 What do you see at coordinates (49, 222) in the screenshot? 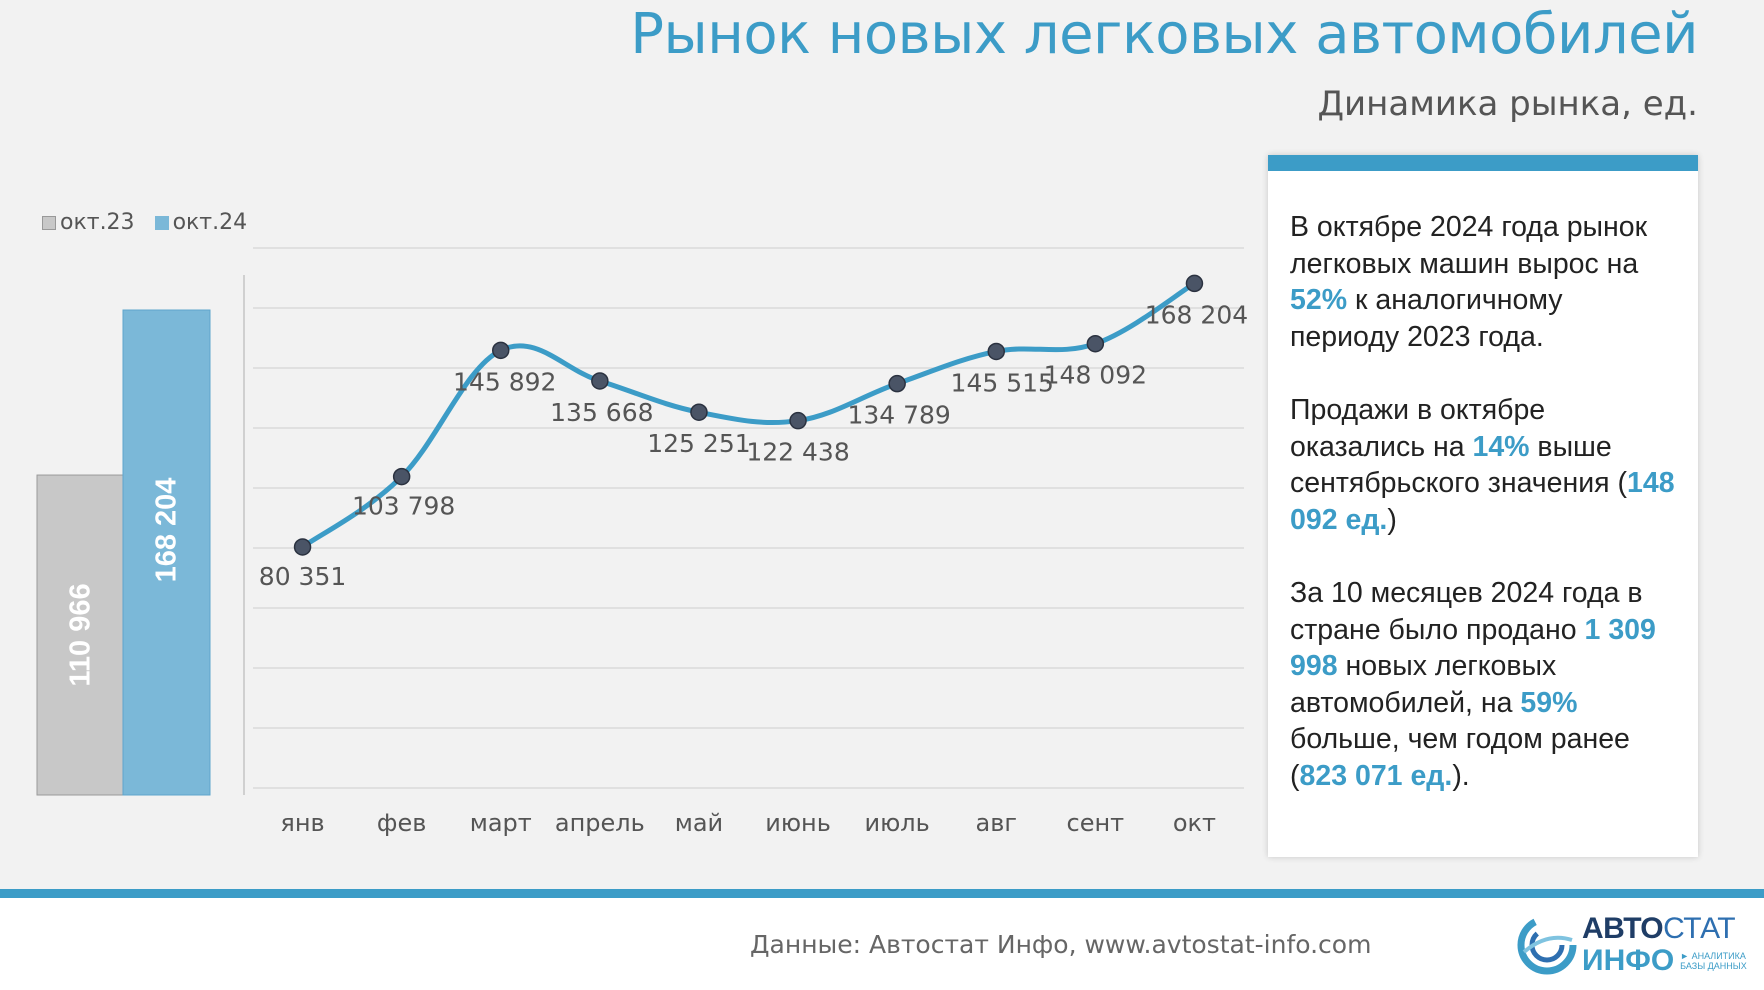
I see `legend-swatch-oct23` at bounding box center [49, 222].